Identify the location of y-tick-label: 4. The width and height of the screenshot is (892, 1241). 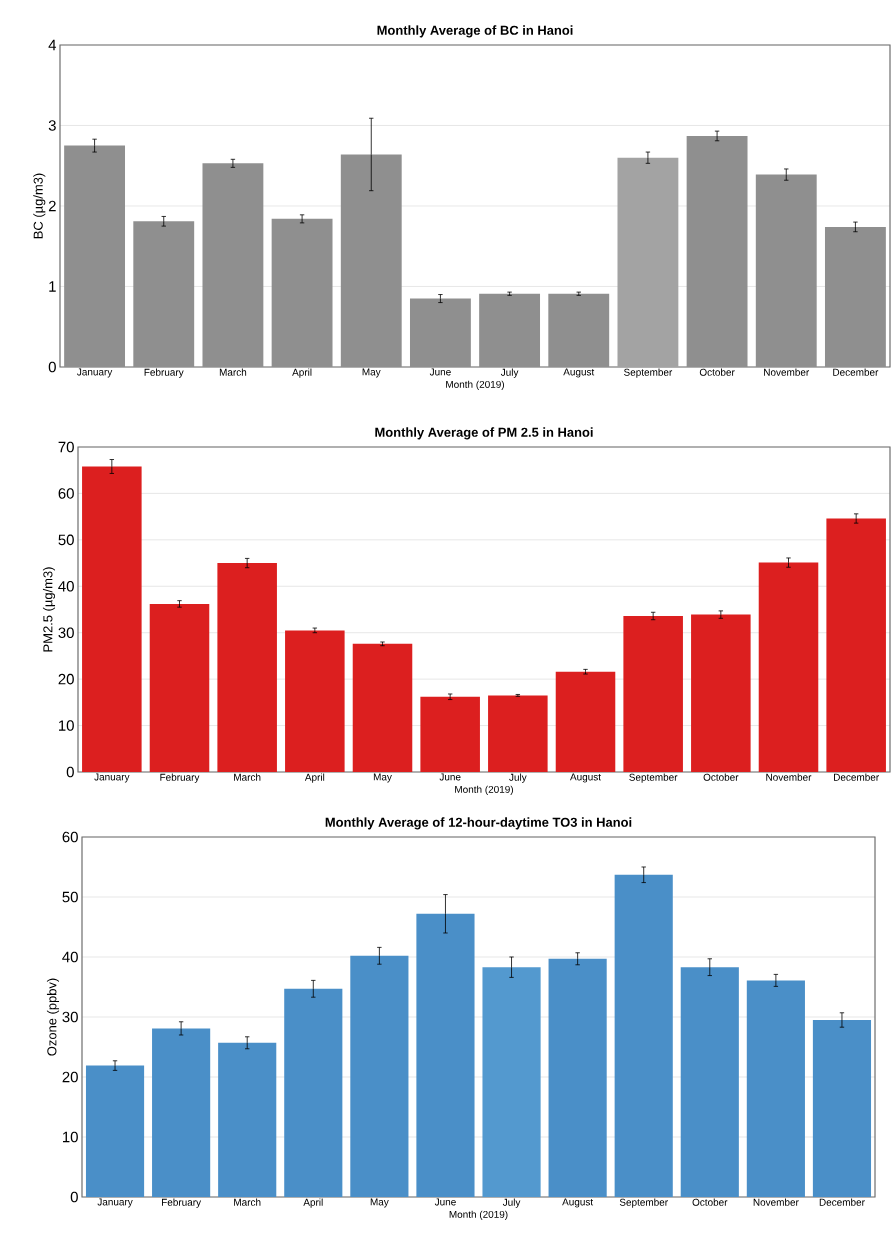
(52, 45).